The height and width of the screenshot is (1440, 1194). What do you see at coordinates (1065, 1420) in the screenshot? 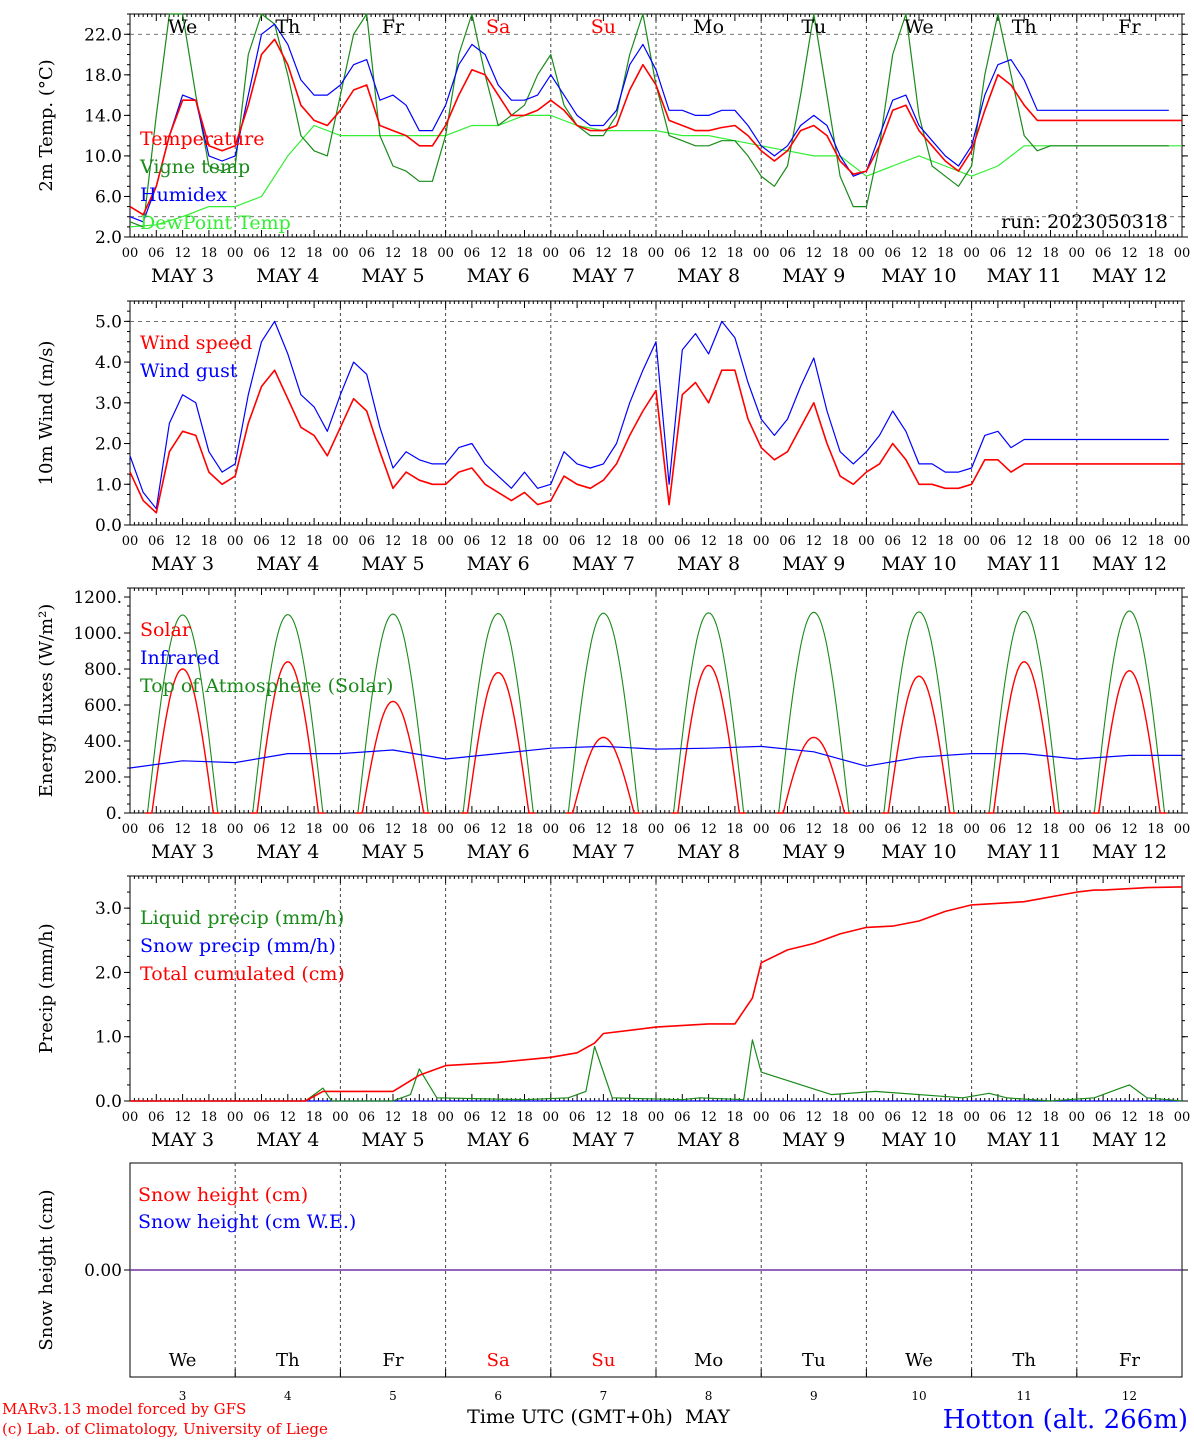
I see `station-label: Hotton (alt. 266m)` at bounding box center [1065, 1420].